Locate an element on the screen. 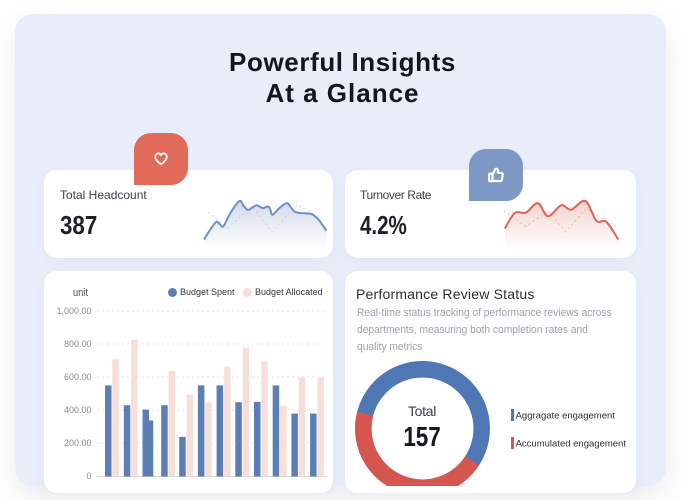 This screenshot has width=681, height=500. svg-text: 1,000.00 is located at coordinates (73, 311).